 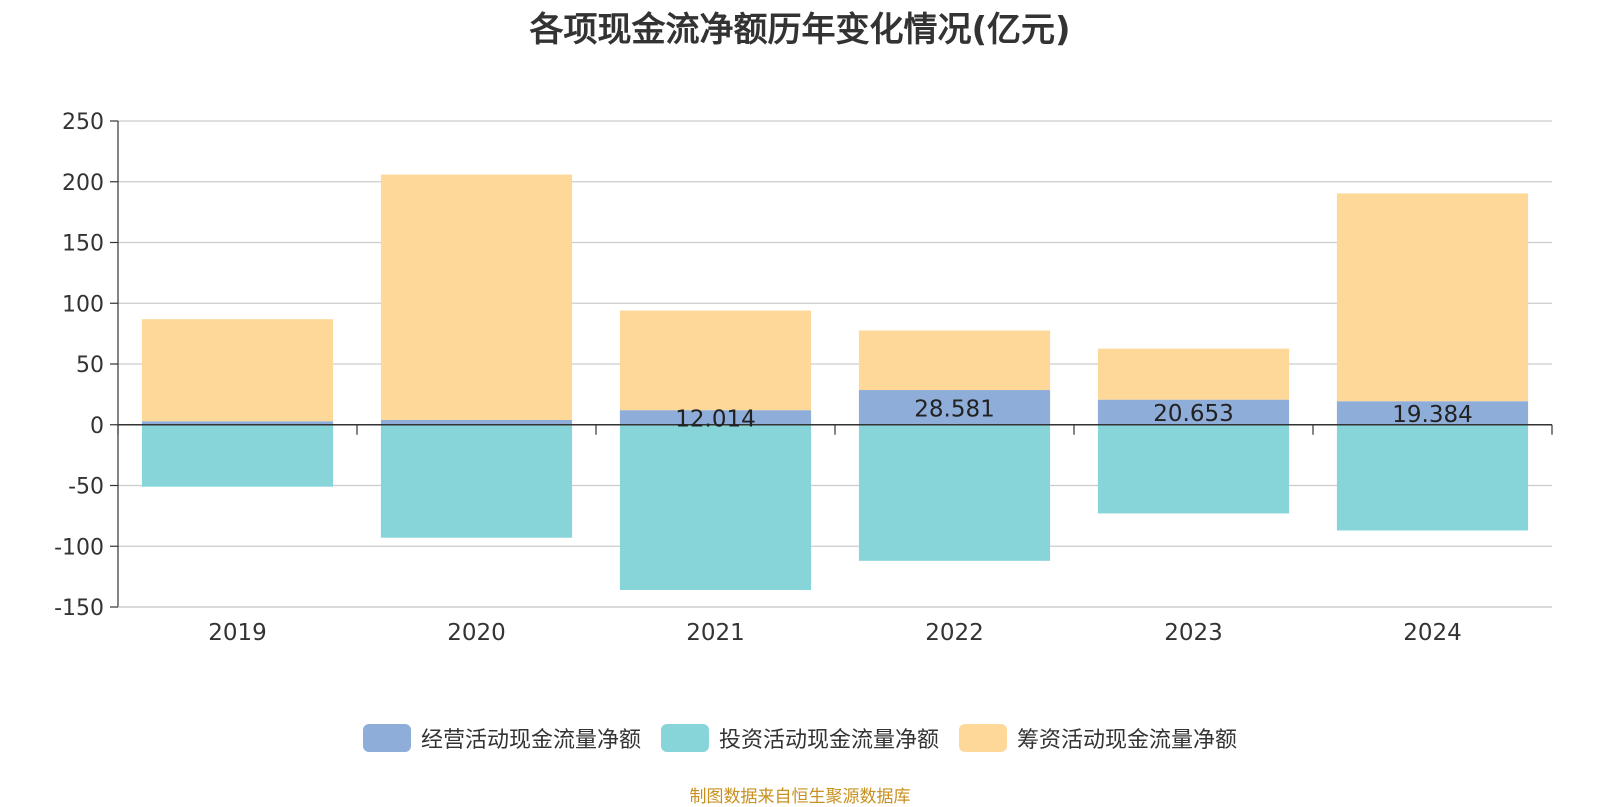 What do you see at coordinates (530, 740) in the screenshot?
I see `legend-label: 经营活动现金流量净额` at bounding box center [530, 740].